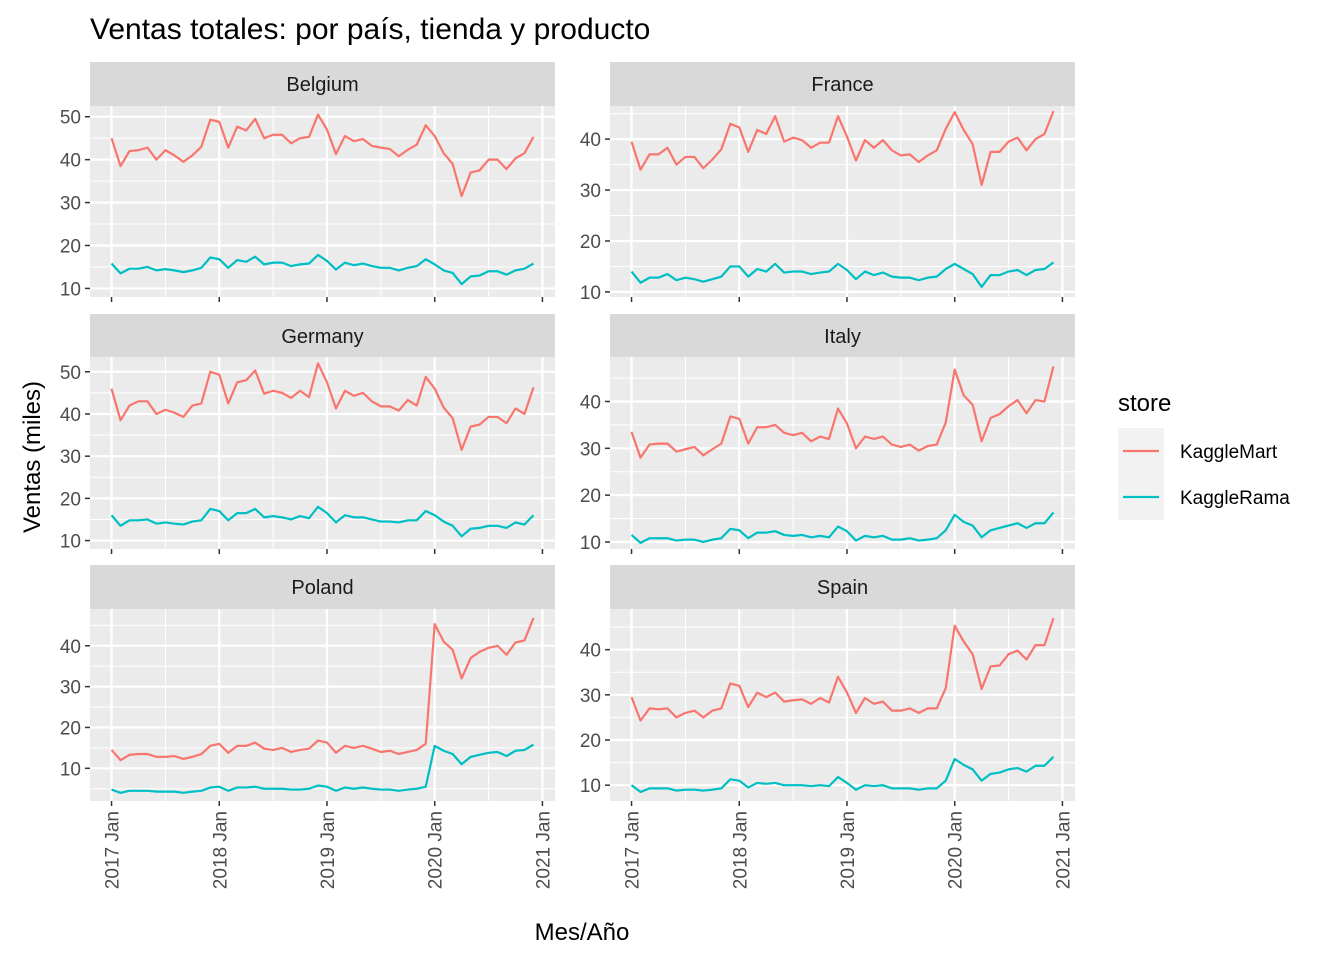 The width and height of the screenshot is (1344, 960). I want to click on facet-strip-label: Germany, so click(322, 337).